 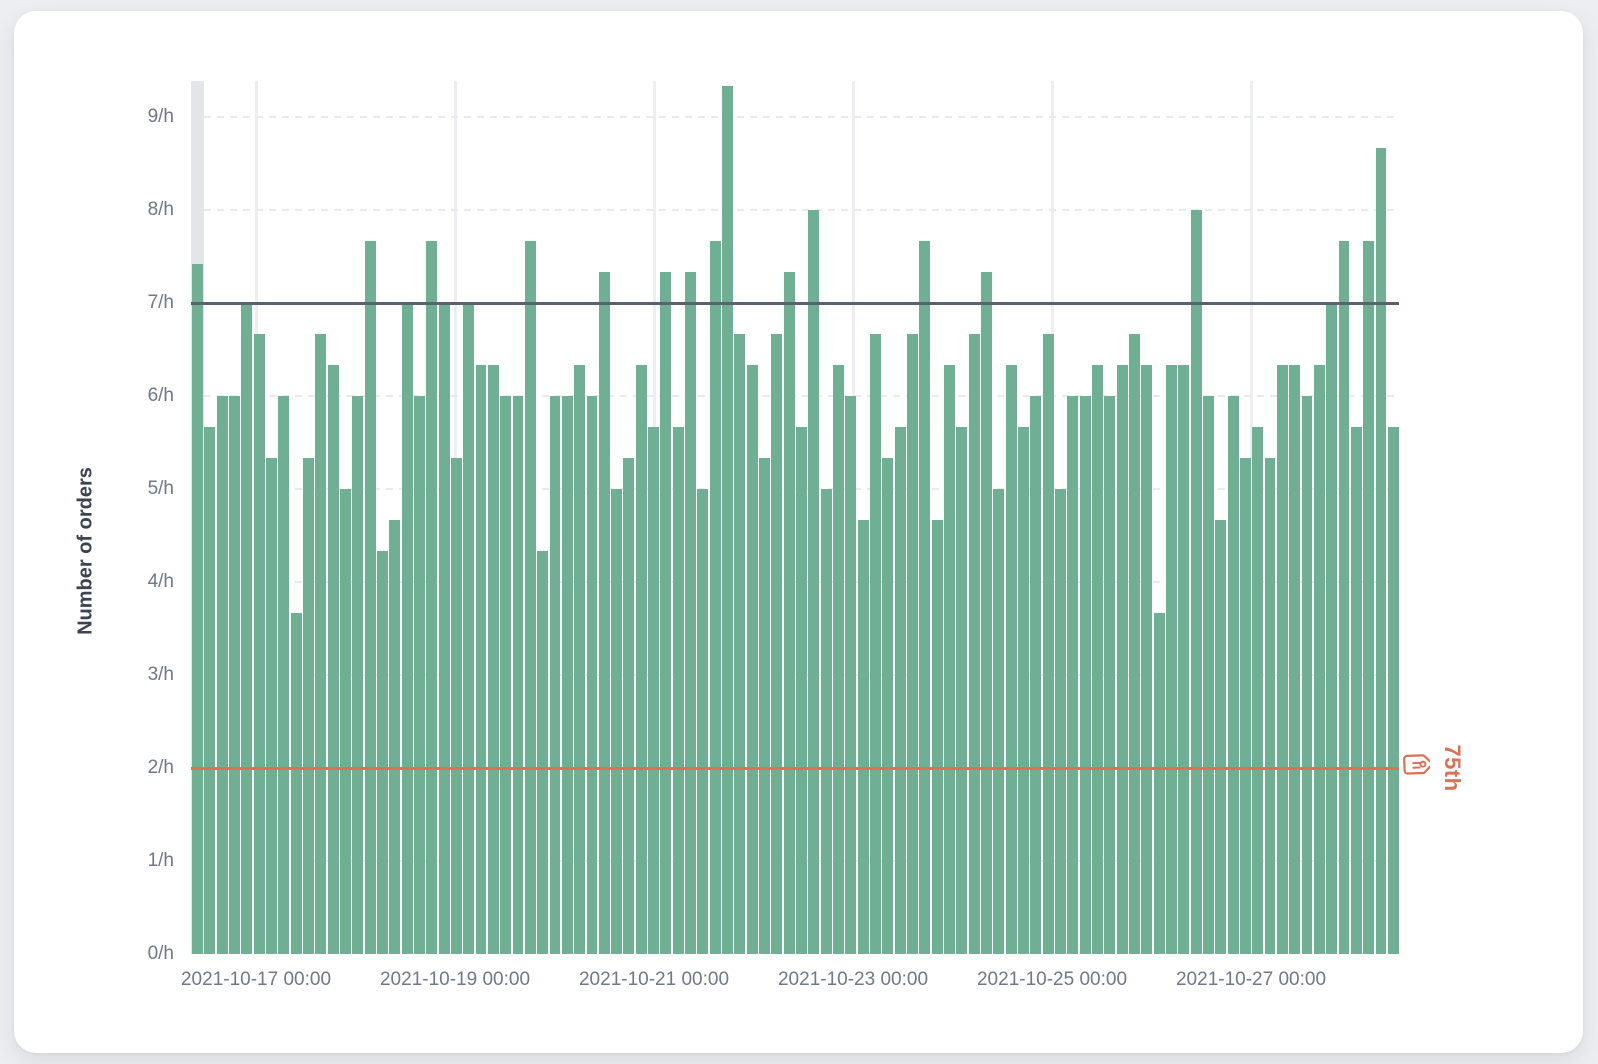 I want to click on y-tick-label: 8/h, so click(x=160, y=209).